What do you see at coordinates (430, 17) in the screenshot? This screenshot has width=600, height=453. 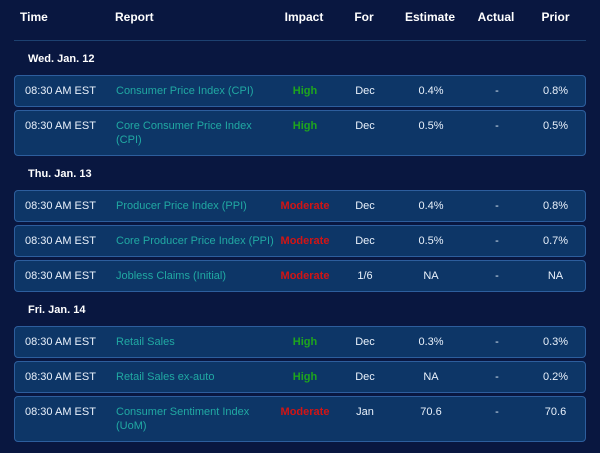 I see `column-header-estimate: Estimate` at bounding box center [430, 17].